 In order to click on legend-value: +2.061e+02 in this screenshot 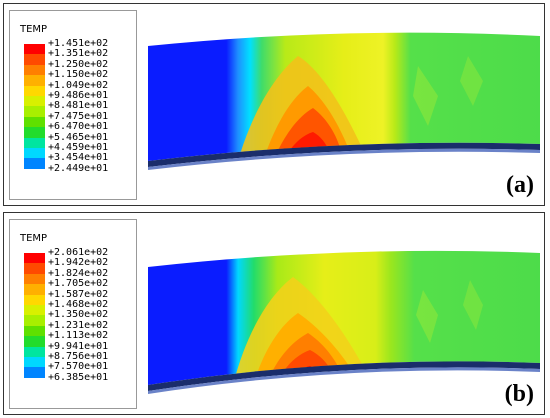, I will do `click(78, 252)`.